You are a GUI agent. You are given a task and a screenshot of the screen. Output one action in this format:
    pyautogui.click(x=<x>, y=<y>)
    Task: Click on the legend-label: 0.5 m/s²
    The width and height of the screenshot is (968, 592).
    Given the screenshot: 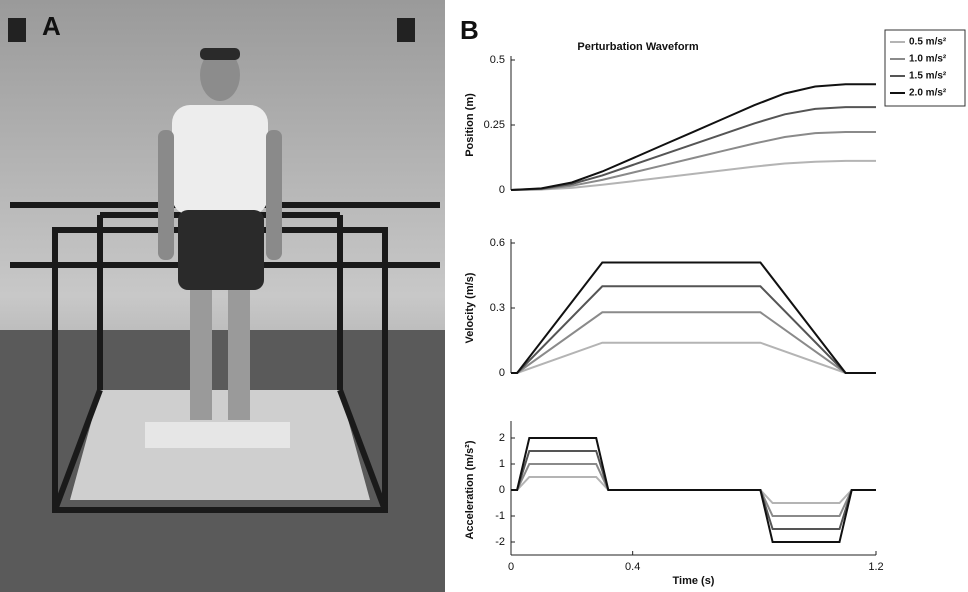 What is the action you would take?
    pyautogui.click(x=928, y=42)
    